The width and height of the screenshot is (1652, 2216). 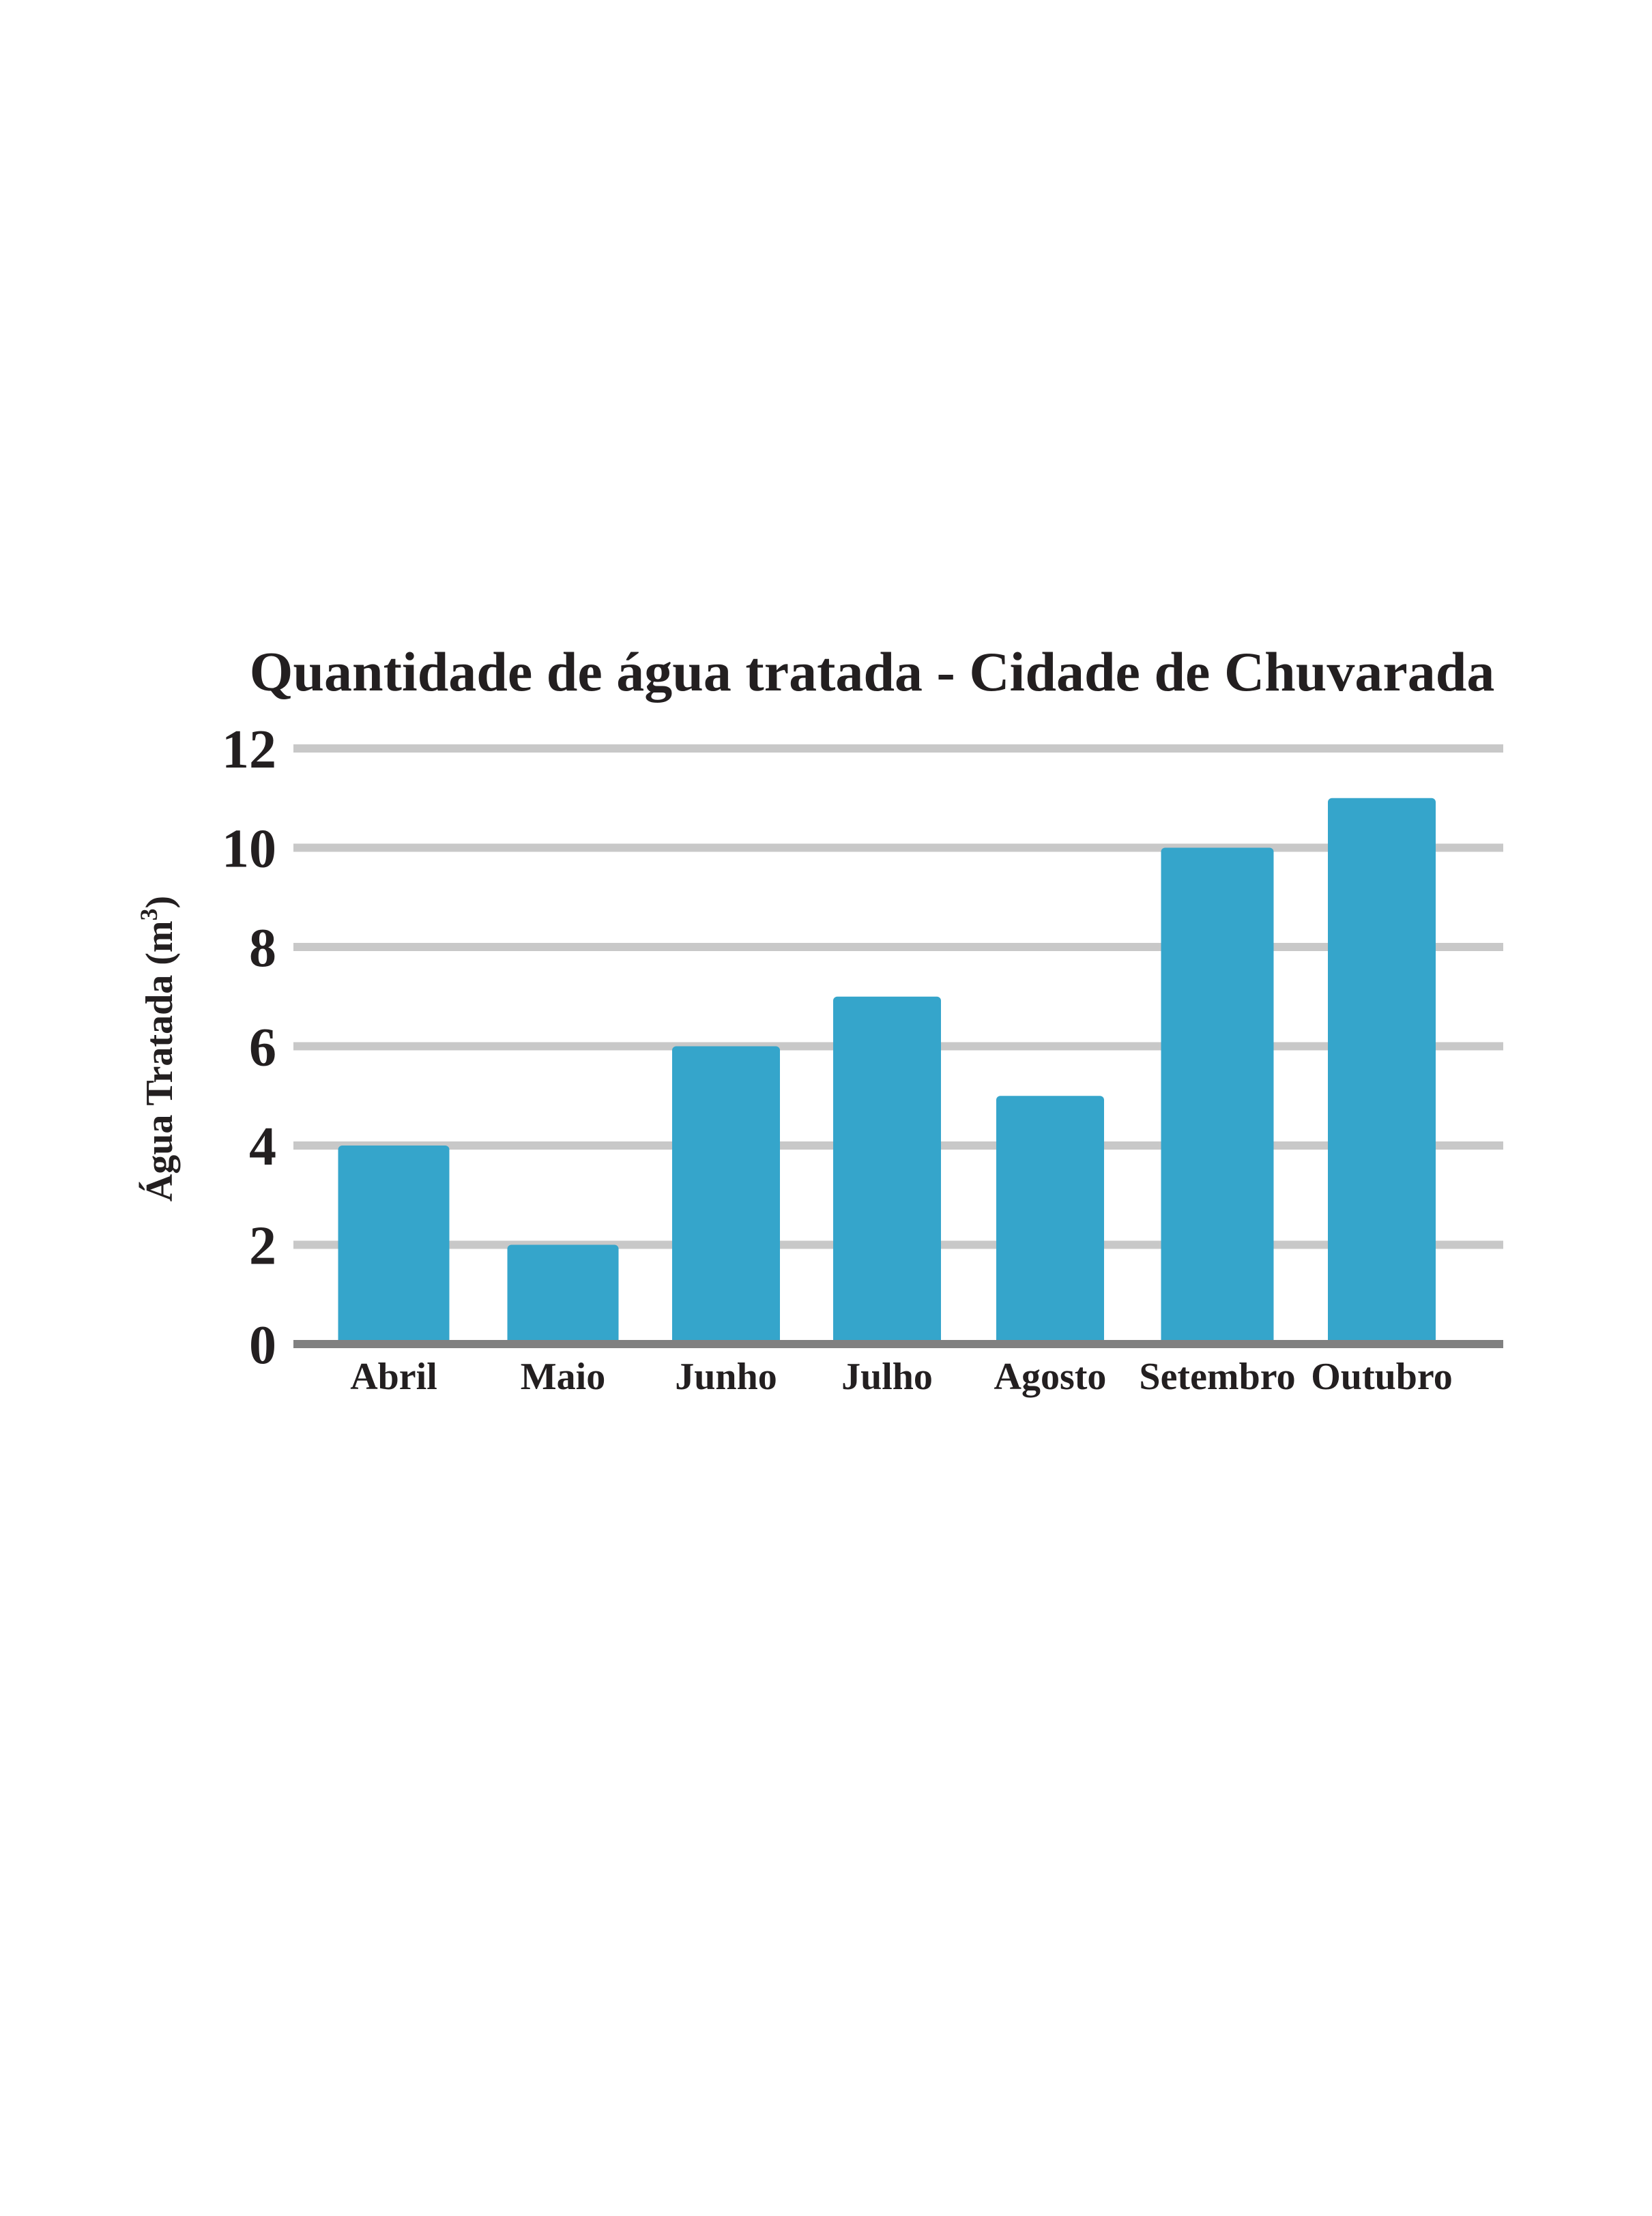 What do you see at coordinates (160, 902) in the screenshot?
I see `y-axis-title-close: )` at bounding box center [160, 902].